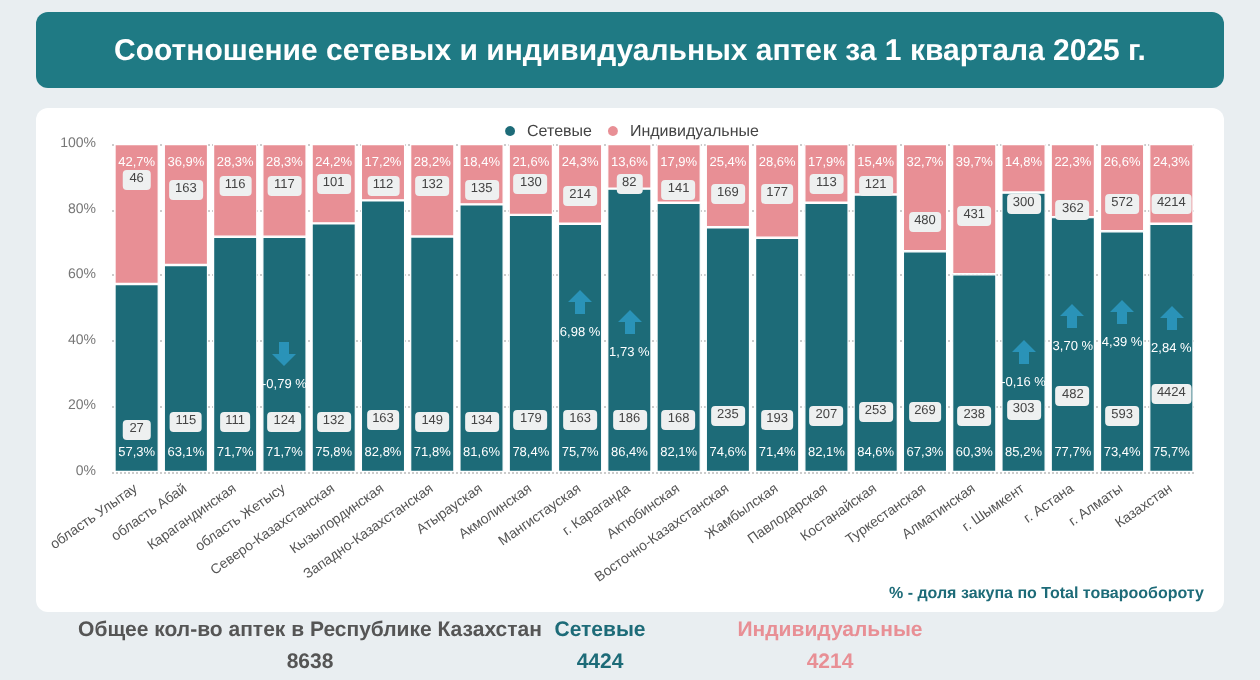 The height and width of the screenshot is (680, 1260). Describe the element at coordinates (560, 131) in the screenshot. I see `legend-label: Сетевые` at that location.